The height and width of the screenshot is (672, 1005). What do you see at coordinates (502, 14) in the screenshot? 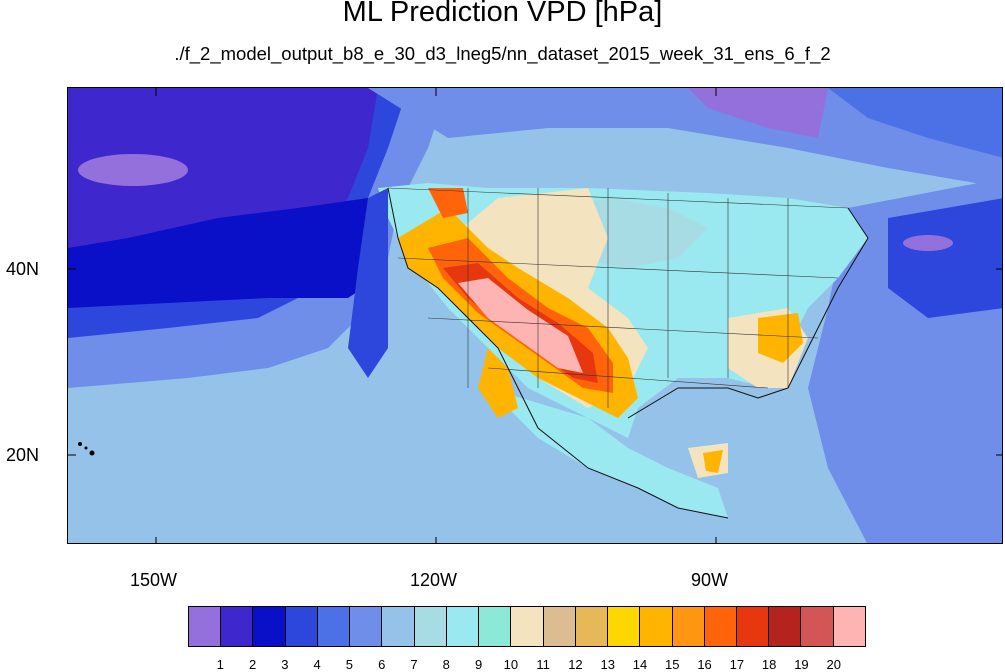
I see `map-title: ML Prediction VPD [hPa]` at bounding box center [502, 14].